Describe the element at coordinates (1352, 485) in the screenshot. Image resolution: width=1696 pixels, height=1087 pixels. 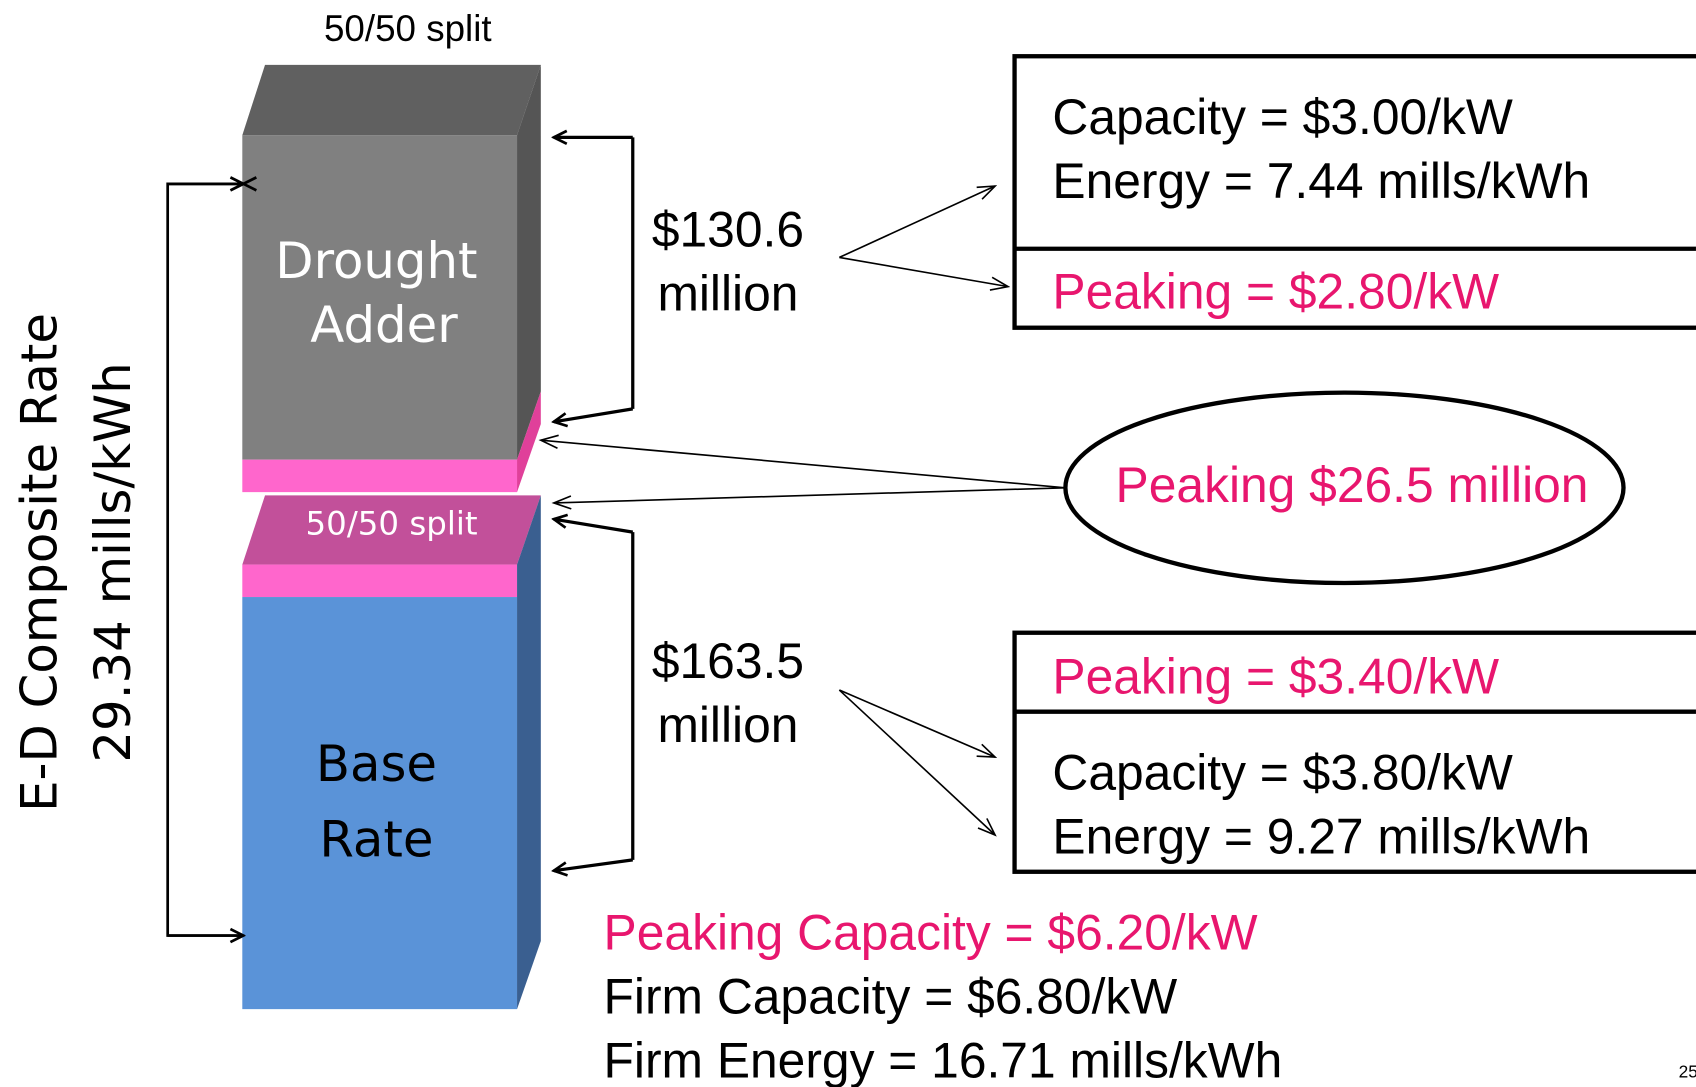
I see `callout-text: Peaking $26.5 million` at that location.